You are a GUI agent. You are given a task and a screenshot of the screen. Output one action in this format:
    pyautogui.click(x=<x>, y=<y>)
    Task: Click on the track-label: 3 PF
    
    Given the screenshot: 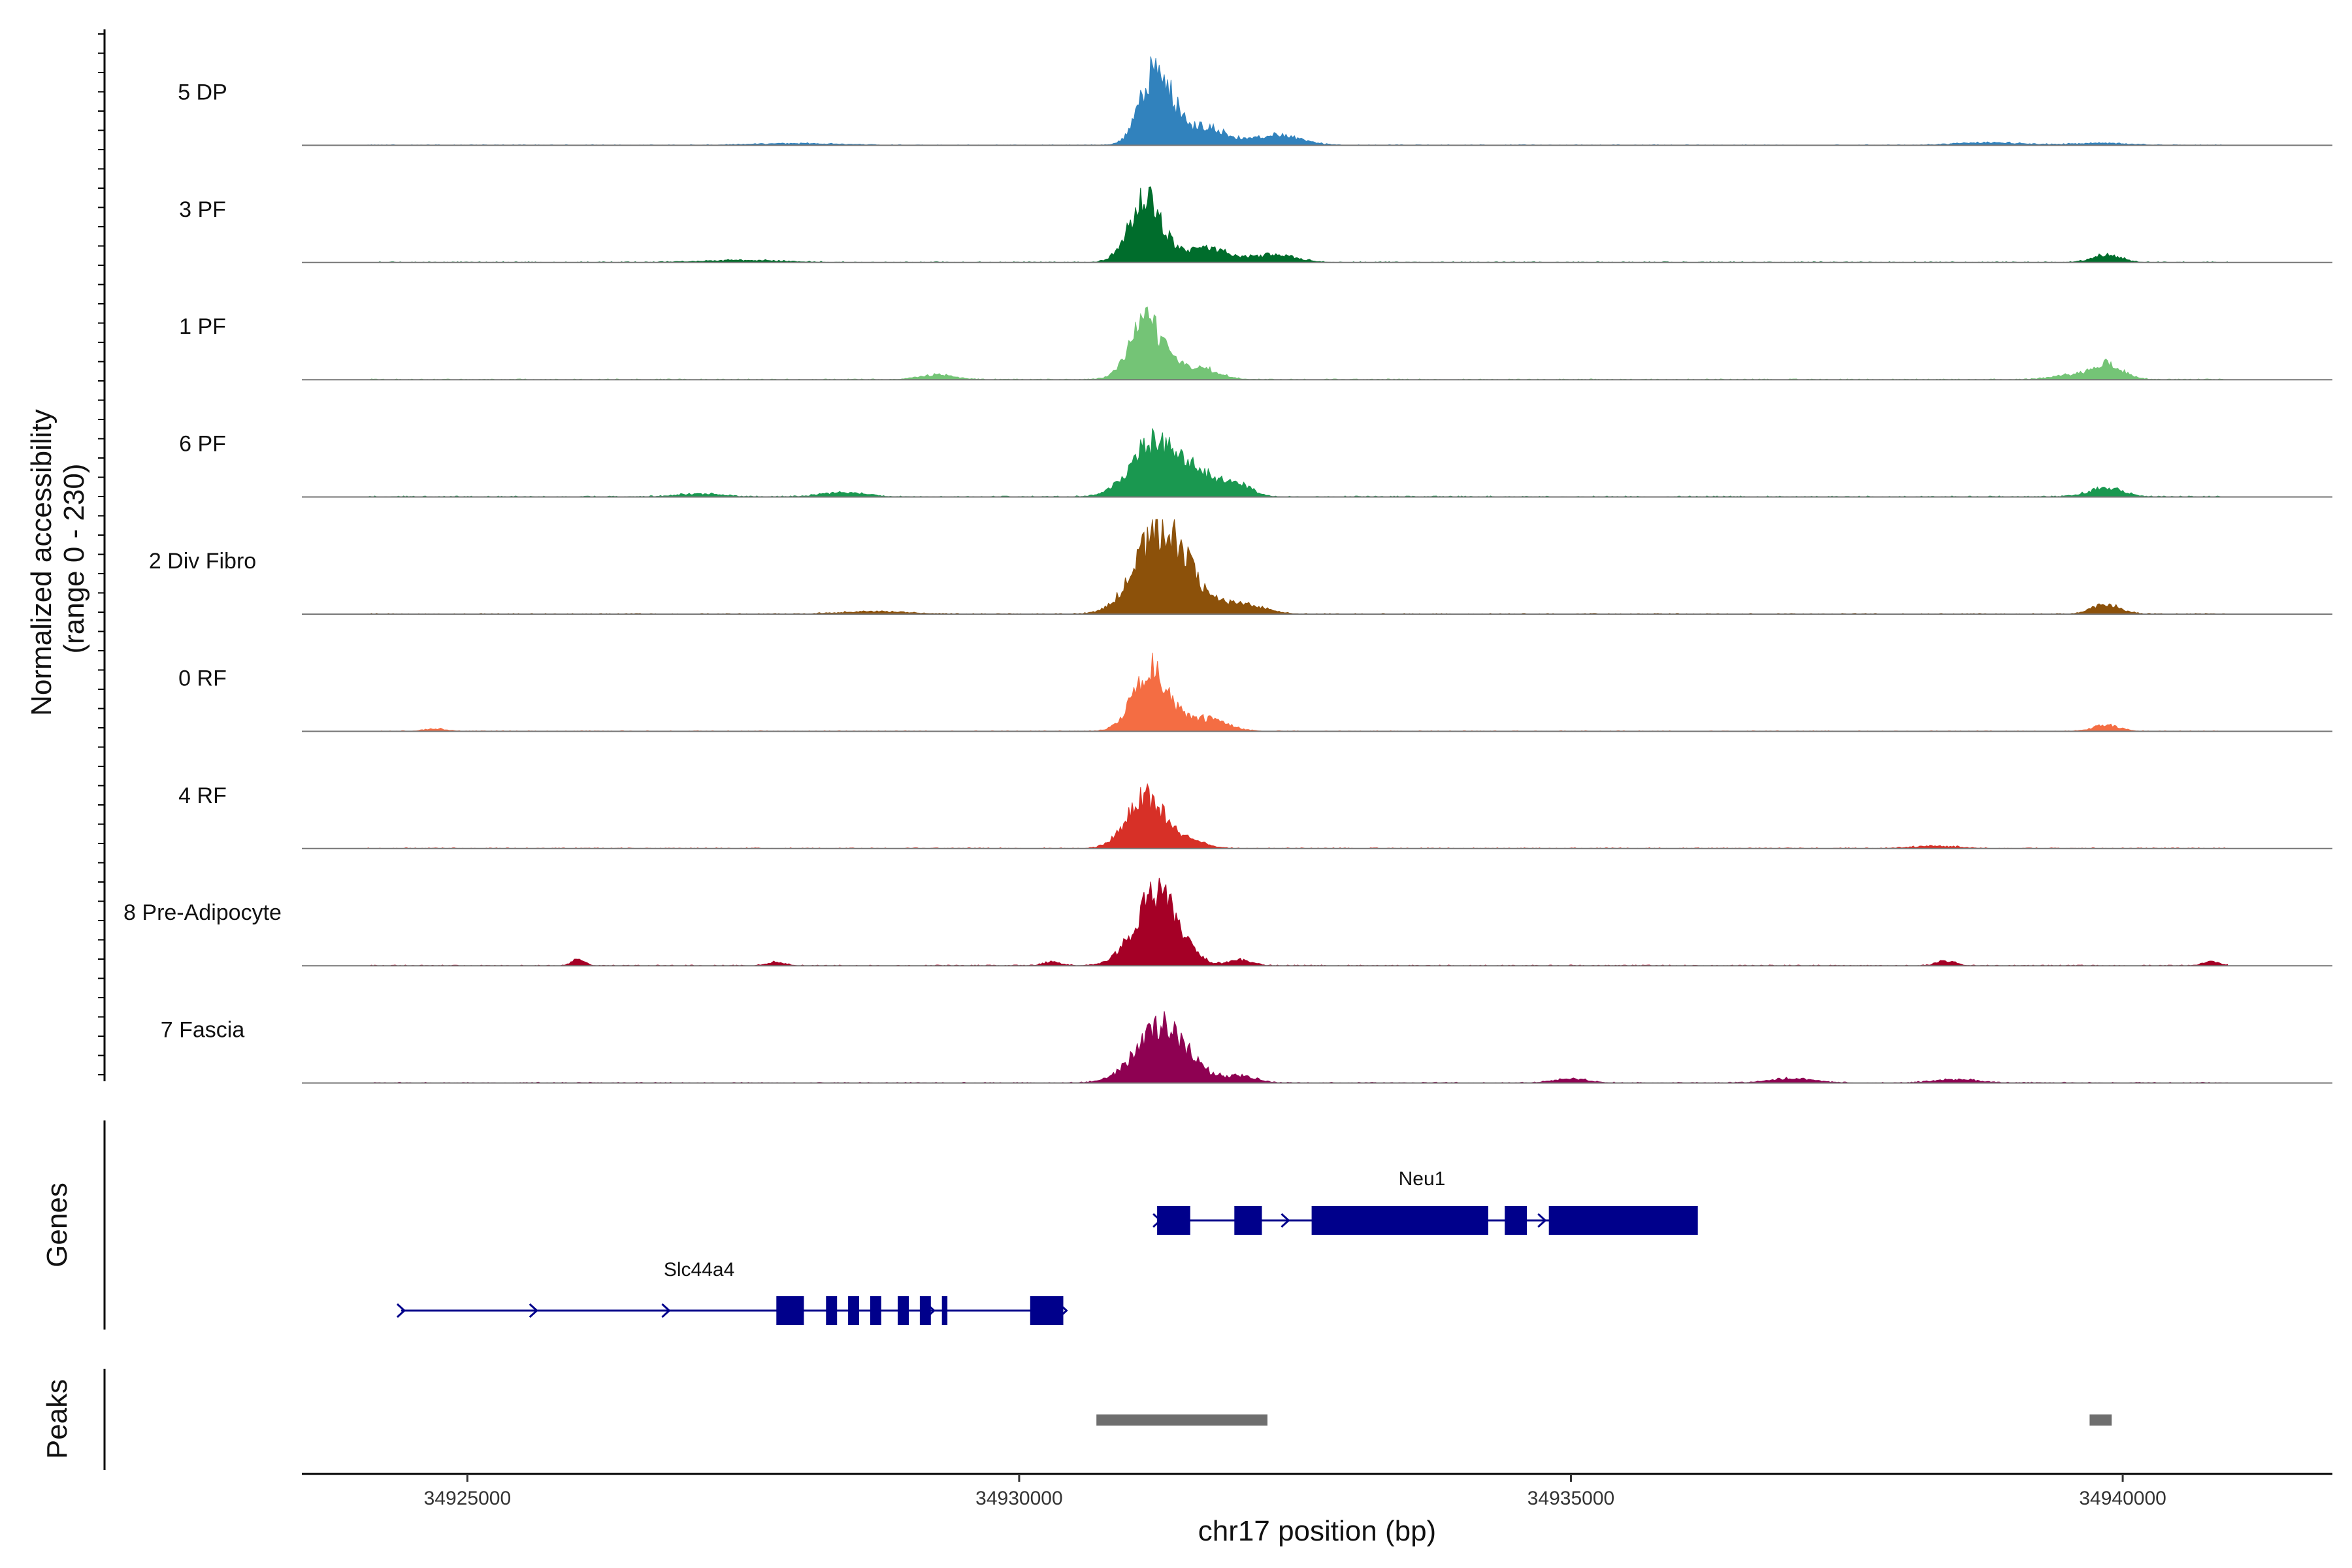 What is the action you would take?
    pyautogui.click(x=202, y=209)
    